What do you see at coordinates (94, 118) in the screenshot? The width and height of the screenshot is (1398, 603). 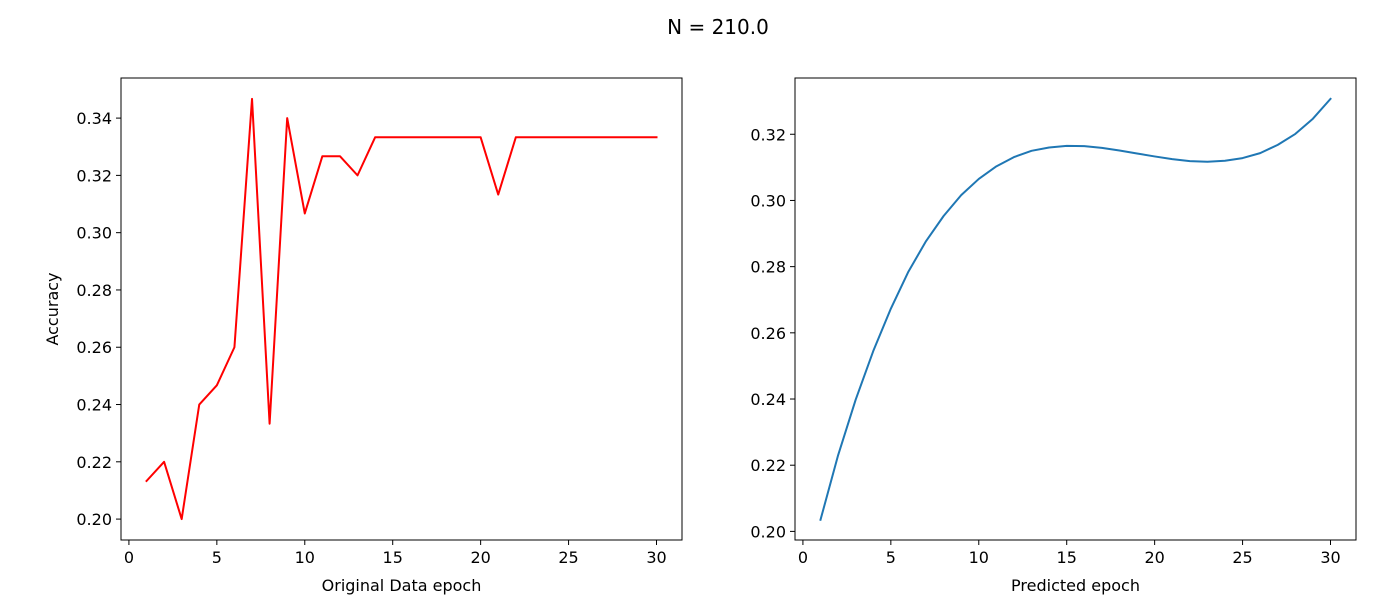 I see `y-tick-label: 0.34` at bounding box center [94, 118].